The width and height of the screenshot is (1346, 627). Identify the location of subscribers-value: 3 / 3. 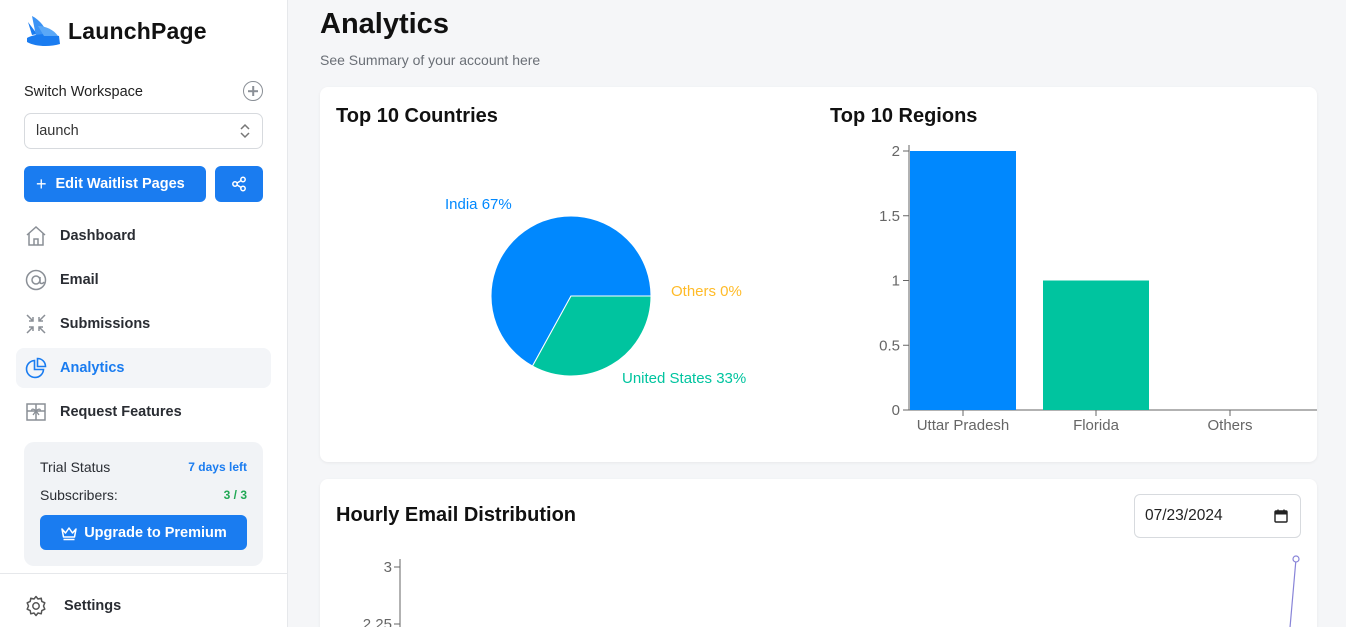
(235, 495).